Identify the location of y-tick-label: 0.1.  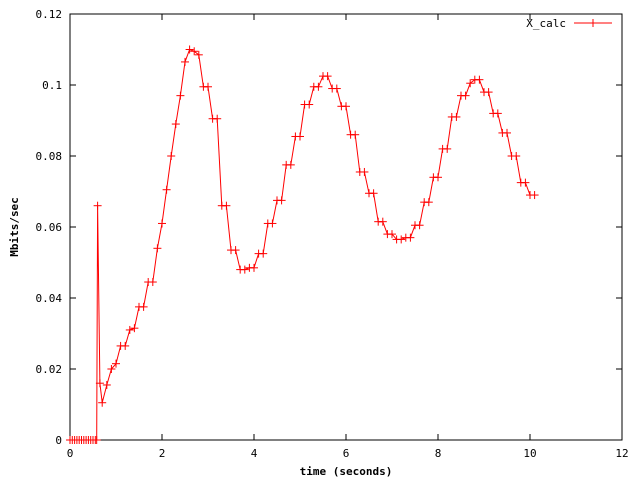
(52, 85).